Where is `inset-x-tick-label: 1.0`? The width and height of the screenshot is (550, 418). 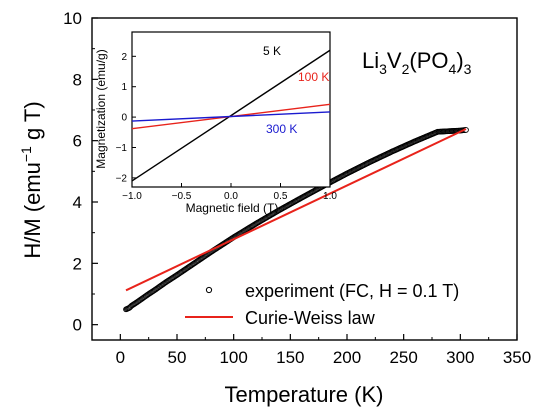
inset-x-tick-label: 1.0 is located at coordinates (330, 196).